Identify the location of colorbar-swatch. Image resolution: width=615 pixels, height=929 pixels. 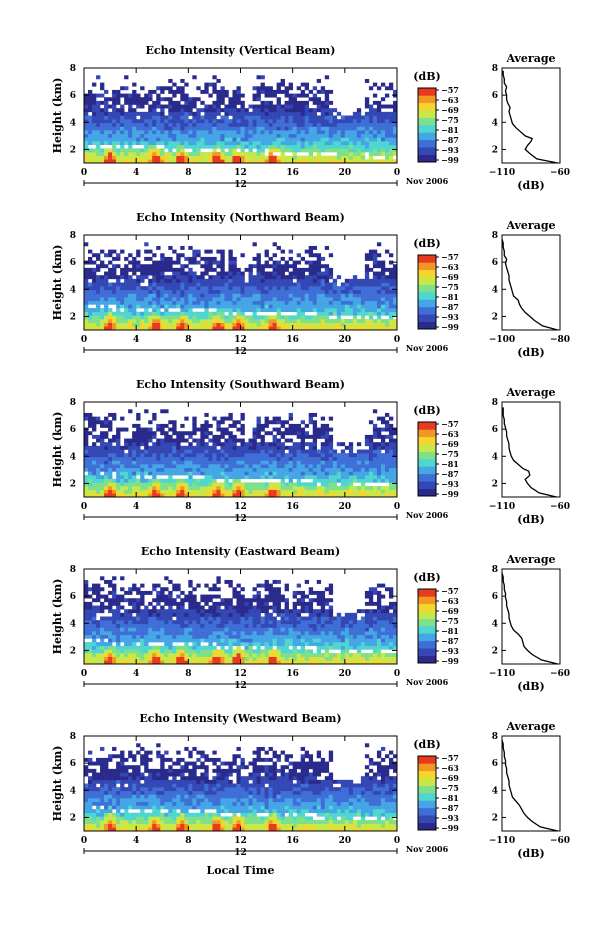
(427, 92).